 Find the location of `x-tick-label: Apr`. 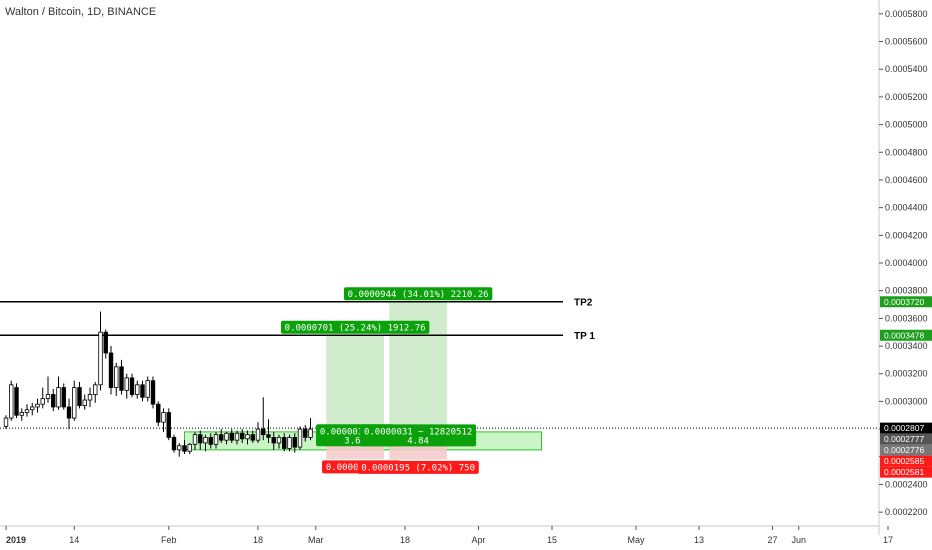

x-tick-label: Apr is located at coordinates (478, 540).